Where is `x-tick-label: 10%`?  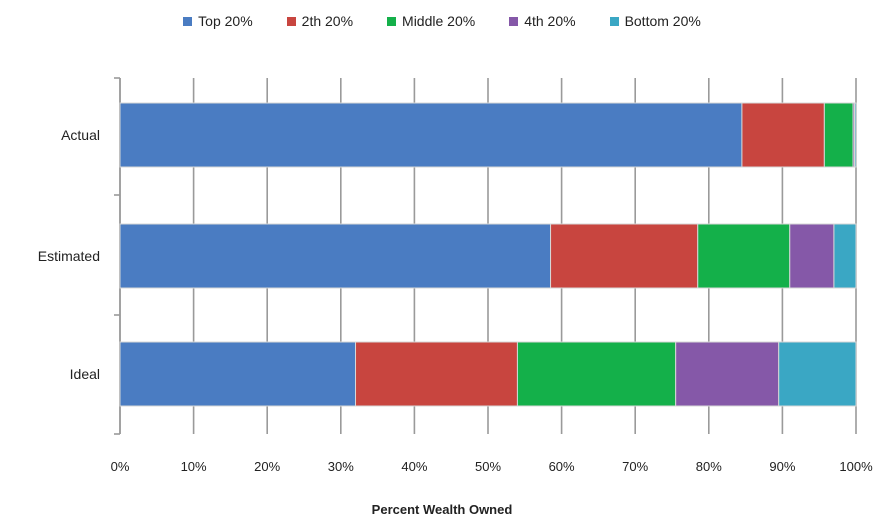 x-tick-label: 10% is located at coordinates (194, 466).